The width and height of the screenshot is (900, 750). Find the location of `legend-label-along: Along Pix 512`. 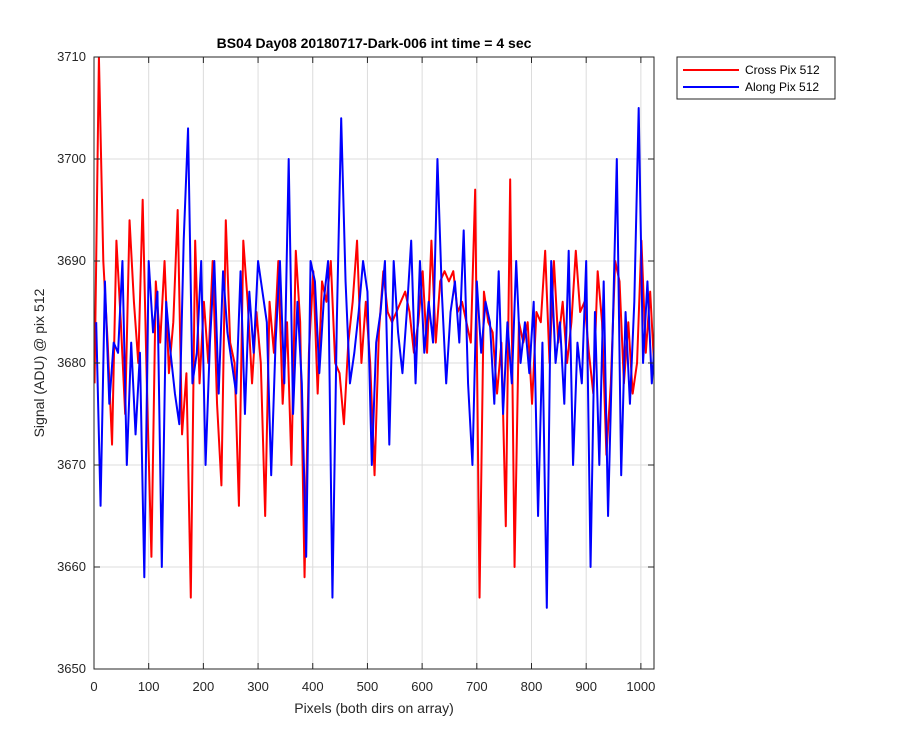

legend-label-along: Along Pix 512 is located at coordinates (782, 87).